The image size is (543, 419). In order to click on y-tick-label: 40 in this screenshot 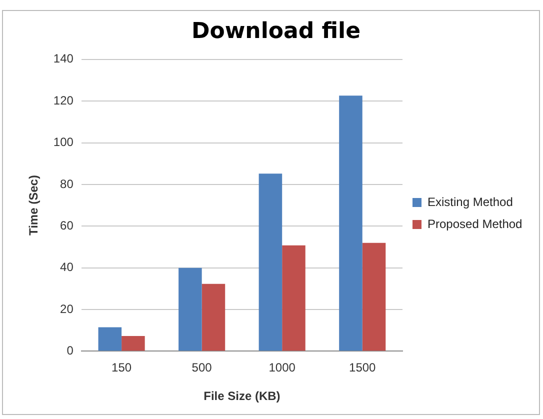, I will do `click(67, 267)`.